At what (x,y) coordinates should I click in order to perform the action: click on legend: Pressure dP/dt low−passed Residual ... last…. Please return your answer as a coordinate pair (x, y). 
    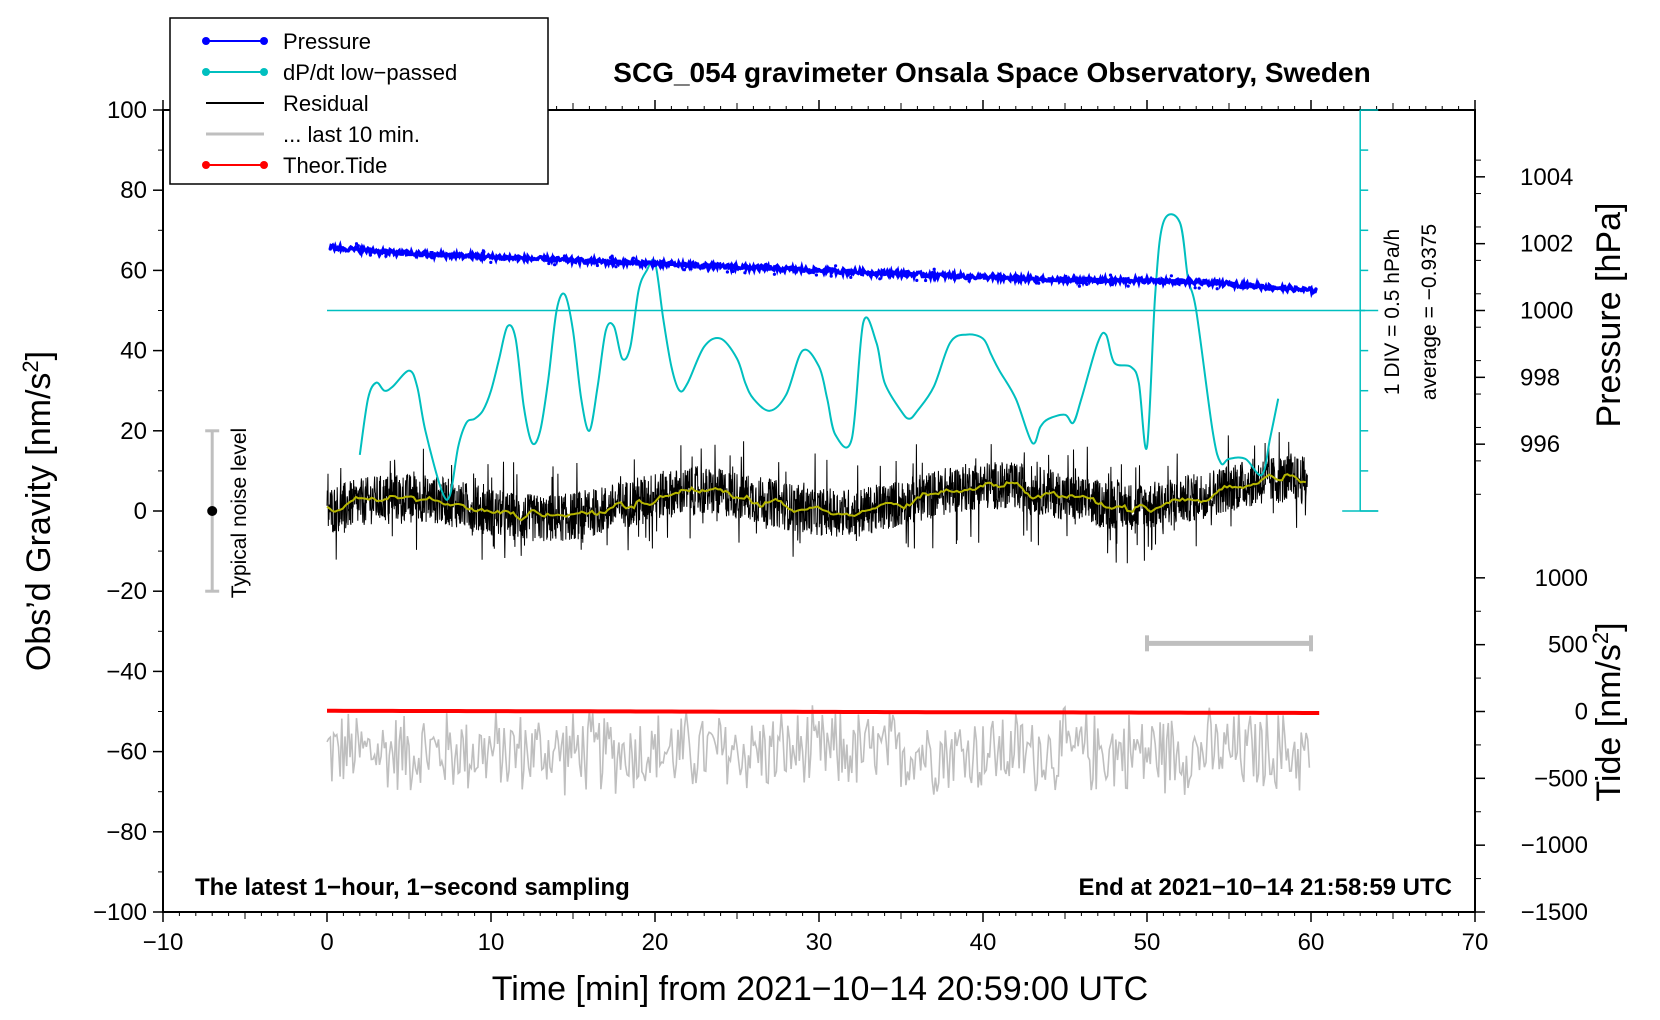
    Looking at the image, I should click on (359, 101).